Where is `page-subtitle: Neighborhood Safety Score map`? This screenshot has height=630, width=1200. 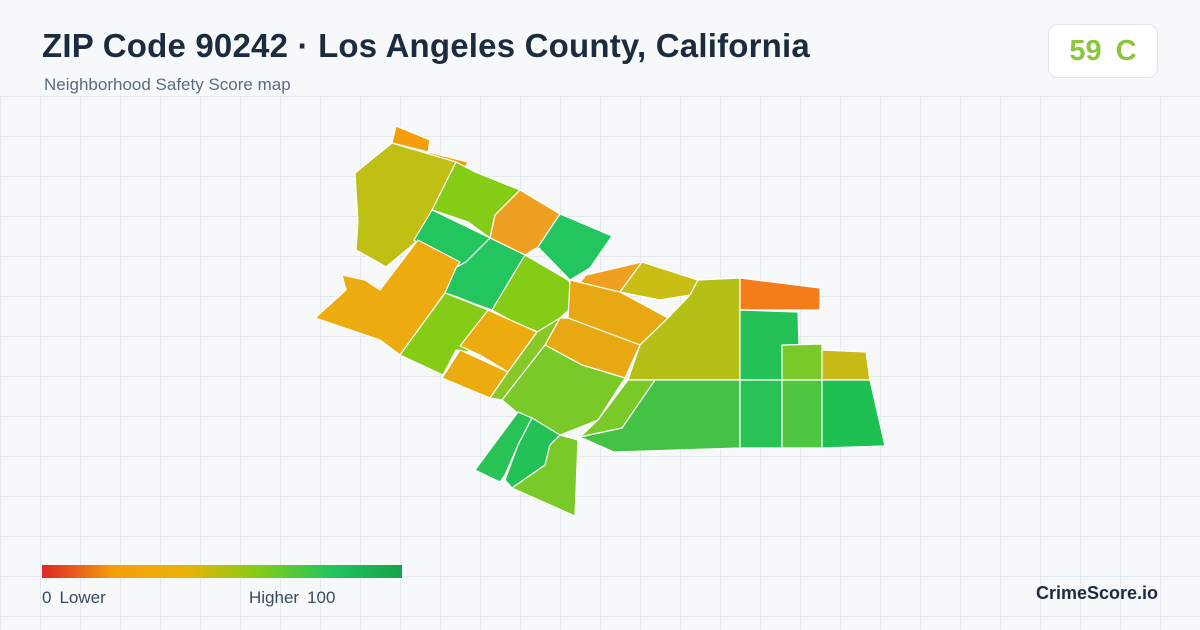 page-subtitle: Neighborhood Safety Score map is located at coordinates (167, 84).